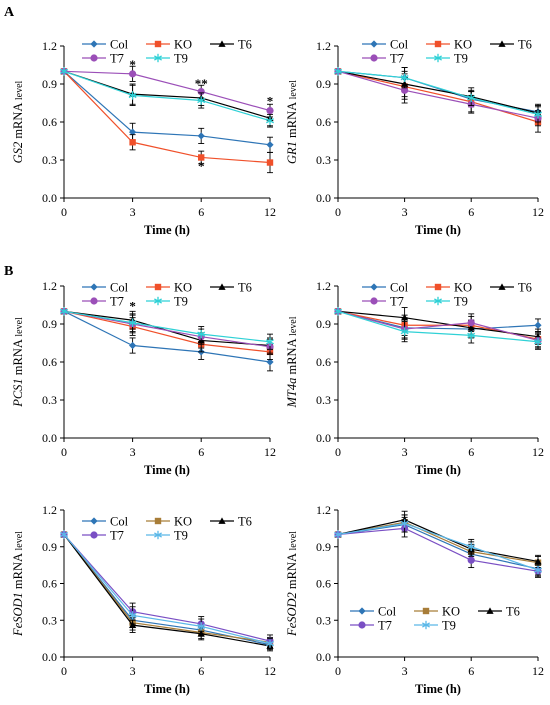 Image resolution: width=550 pixels, height=705 pixels. I want to click on series-col, so click(438, 93).